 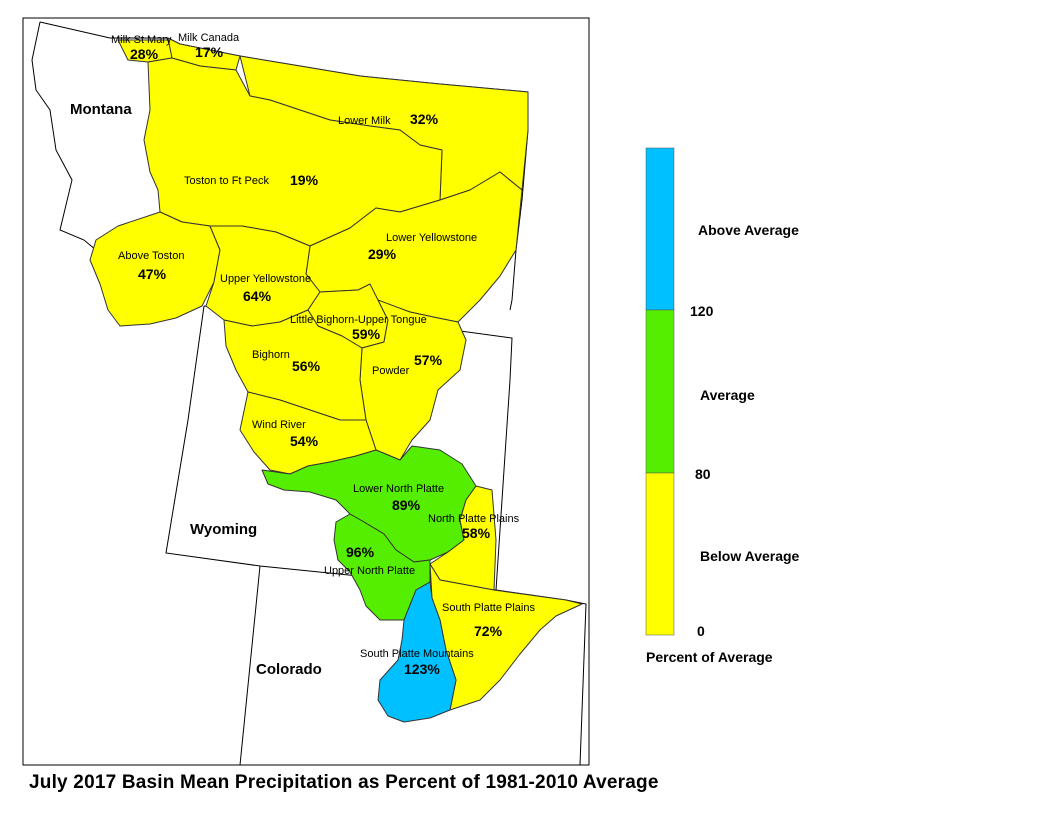 I want to click on basin-bighorn, so click(x=295, y=365).